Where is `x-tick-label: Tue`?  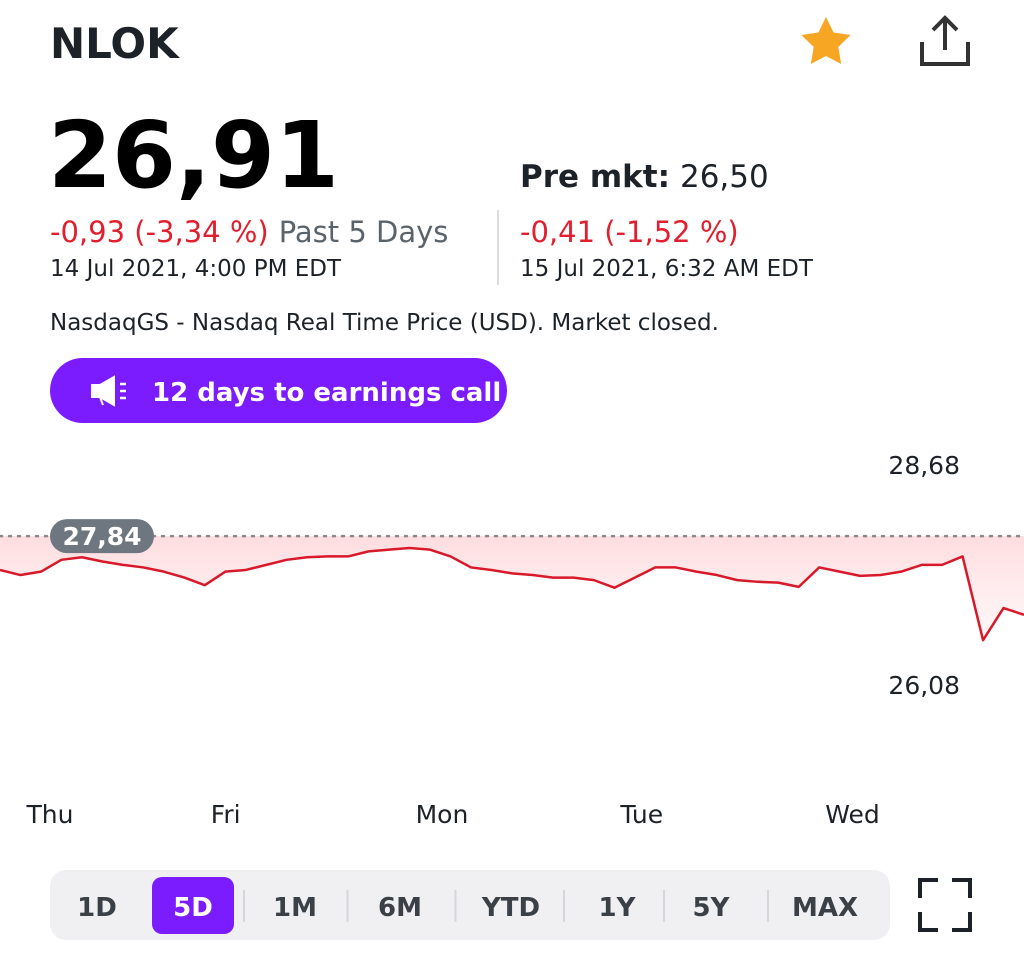 x-tick-label: Tue is located at coordinates (641, 814).